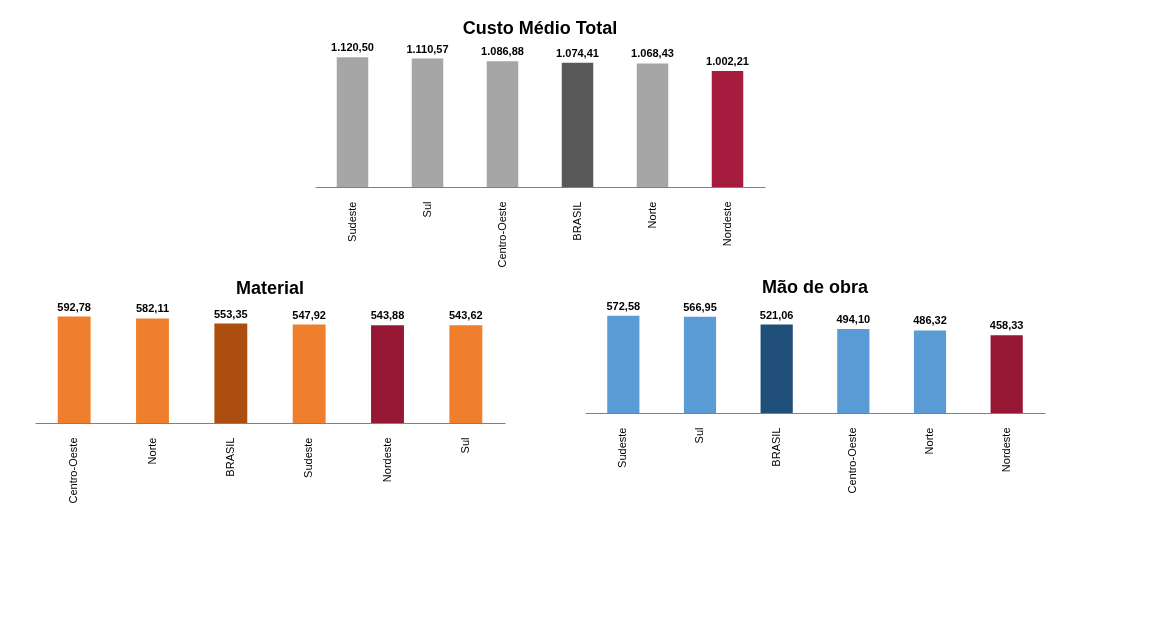  I want to click on data-label: 543,62, so click(466, 315).